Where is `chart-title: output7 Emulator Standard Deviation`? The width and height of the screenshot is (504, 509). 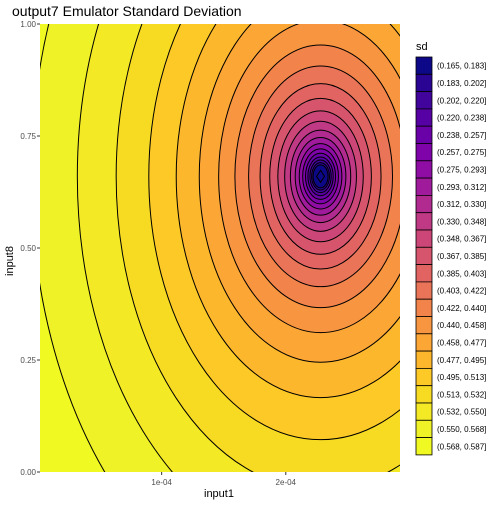
chart-title: output7 Emulator Standard Deviation is located at coordinates (127, 11).